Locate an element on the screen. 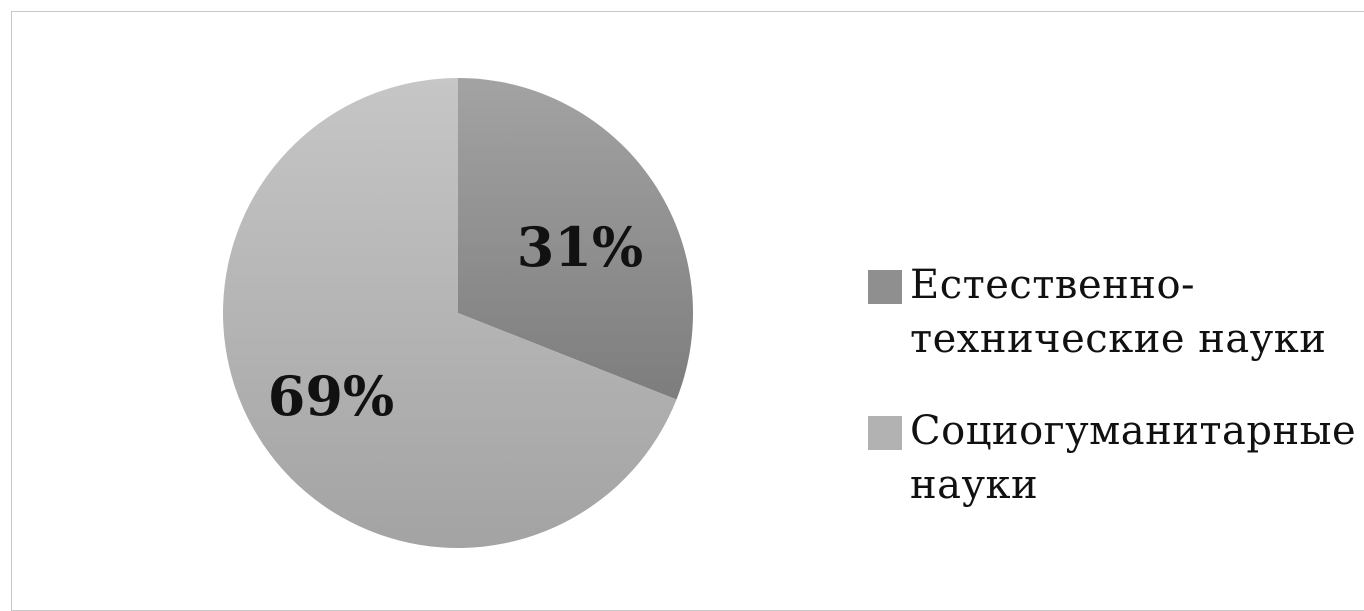 The width and height of the screenshot is (1364, 611). legend-item-natural-technical: Естественно- технические науки is located at coordinates (1113, 312).